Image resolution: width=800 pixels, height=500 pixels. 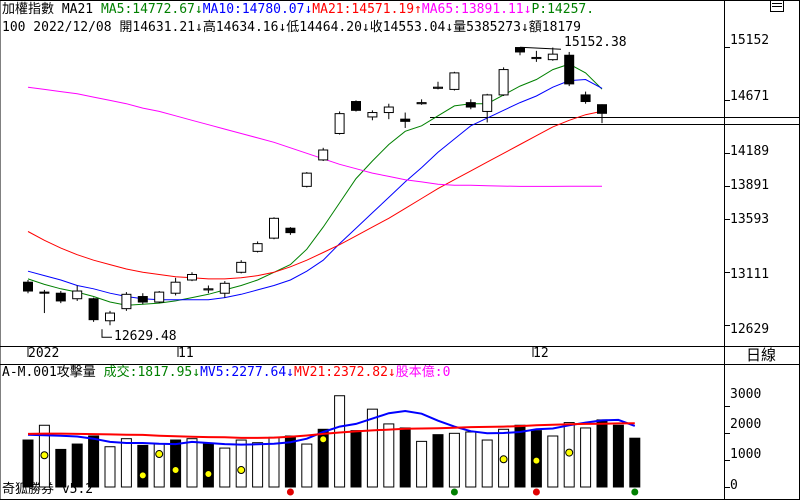 What do you see at coordinates (106, 333) in the screenshot?
I see `low-annotation-leader` at bounding box center [106, 333].